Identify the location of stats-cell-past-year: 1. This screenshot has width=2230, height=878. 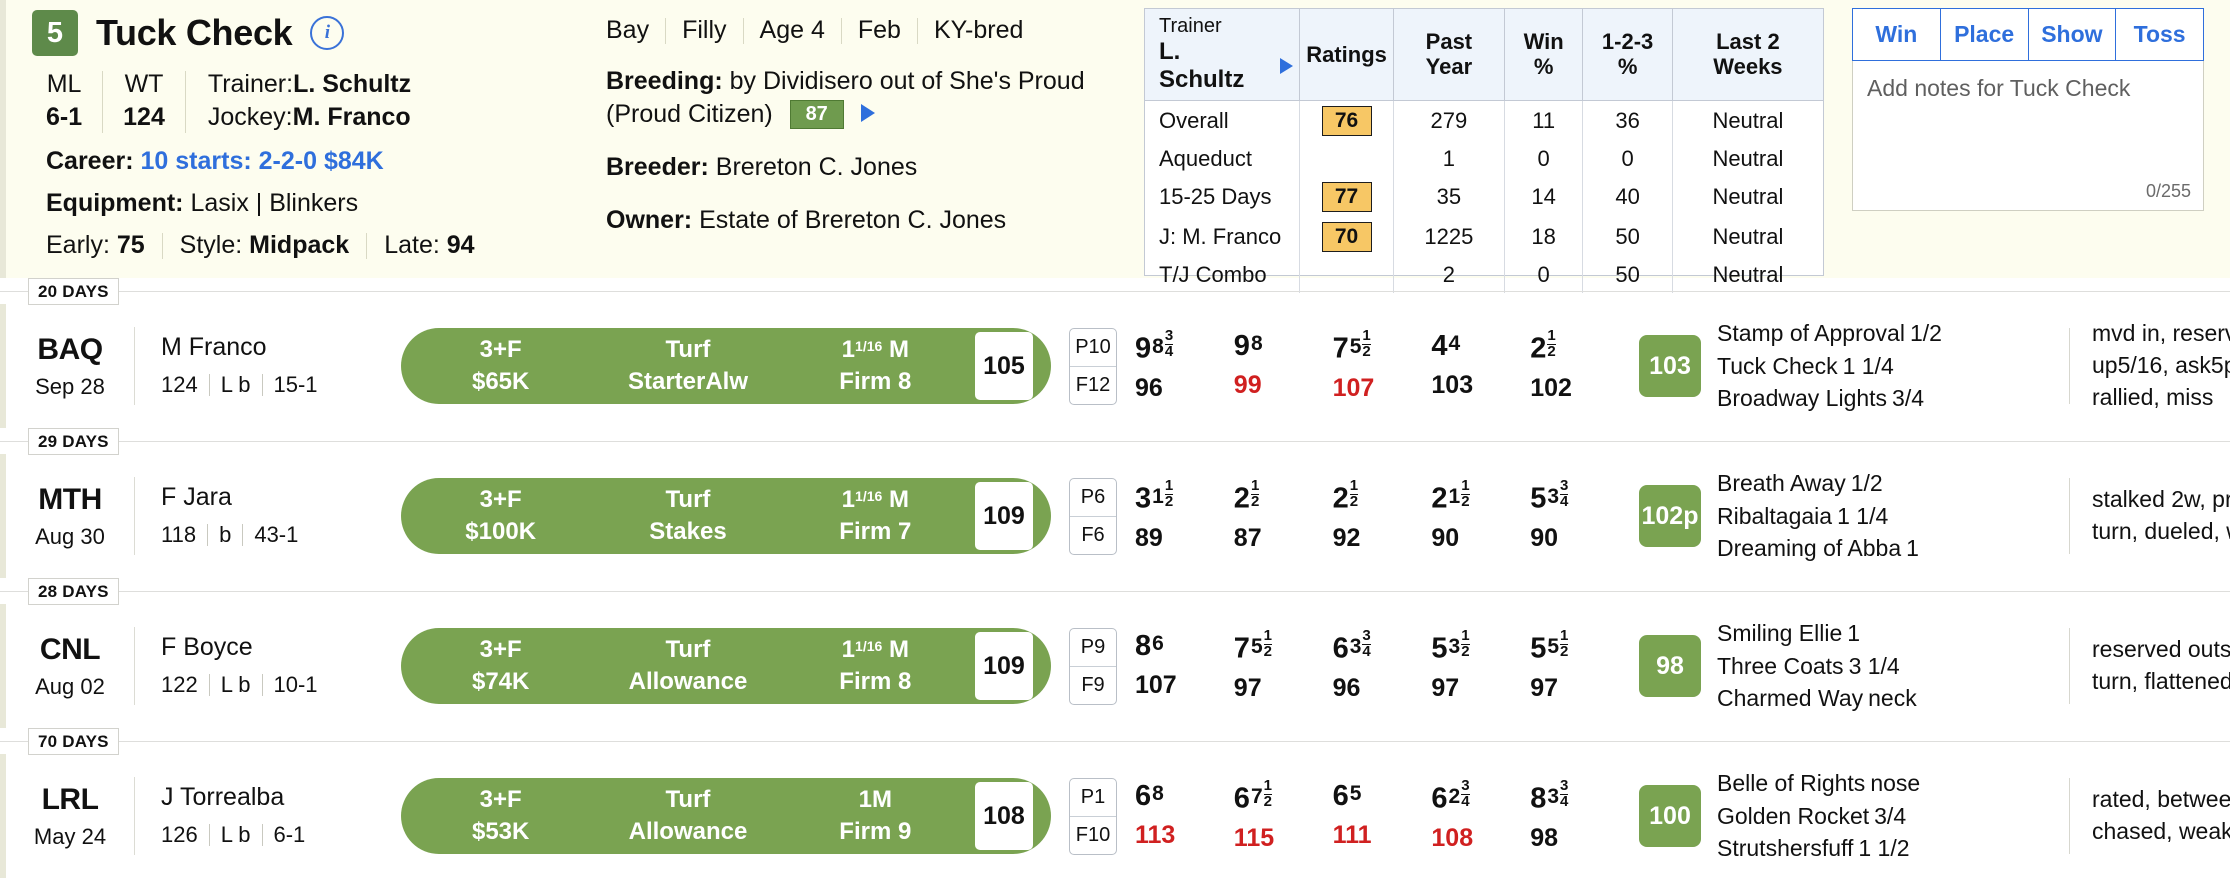
(1449, 158).